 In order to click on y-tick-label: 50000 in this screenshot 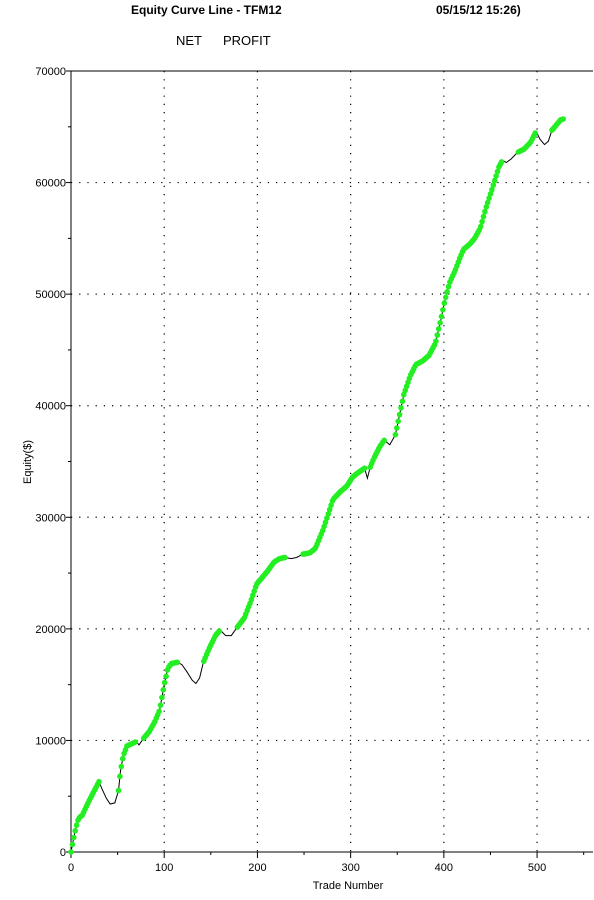, I will do `click(50, 295)`.